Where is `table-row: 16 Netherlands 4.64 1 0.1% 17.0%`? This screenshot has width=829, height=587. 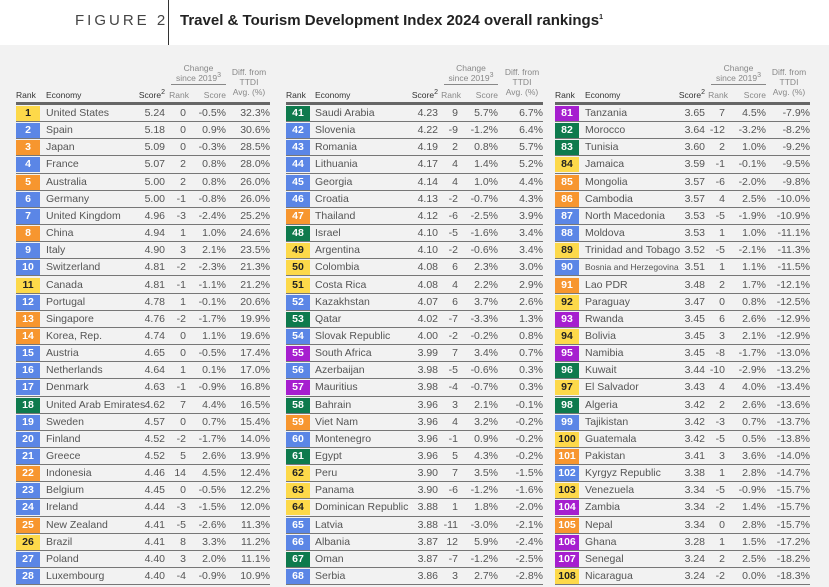
table-row: 16 Netherlands 4.64 1 0.1% 17.0% is located at coordinates (143, 371).